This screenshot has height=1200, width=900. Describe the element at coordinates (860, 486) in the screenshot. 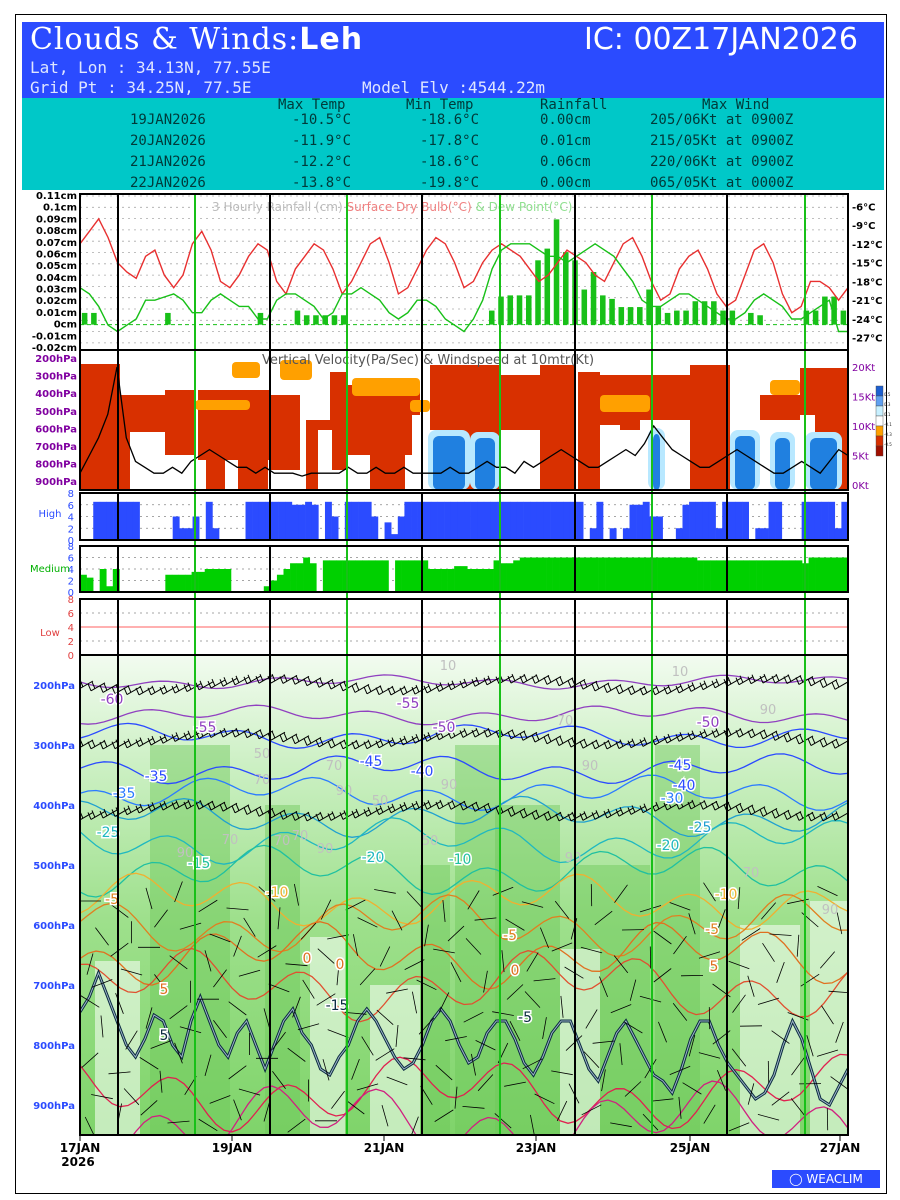

I see `windspeed-axis-tick: 0Kt` at that location.